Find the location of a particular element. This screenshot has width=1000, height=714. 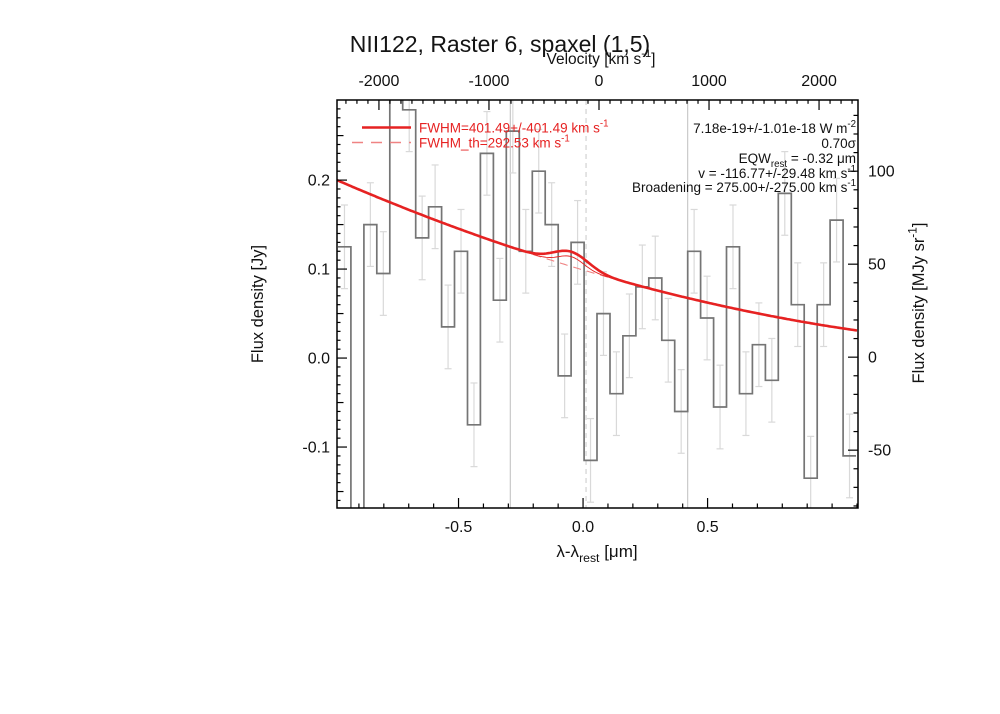

x-axis-label: λ-λrest [μm] is located at coordinates (596, 553).